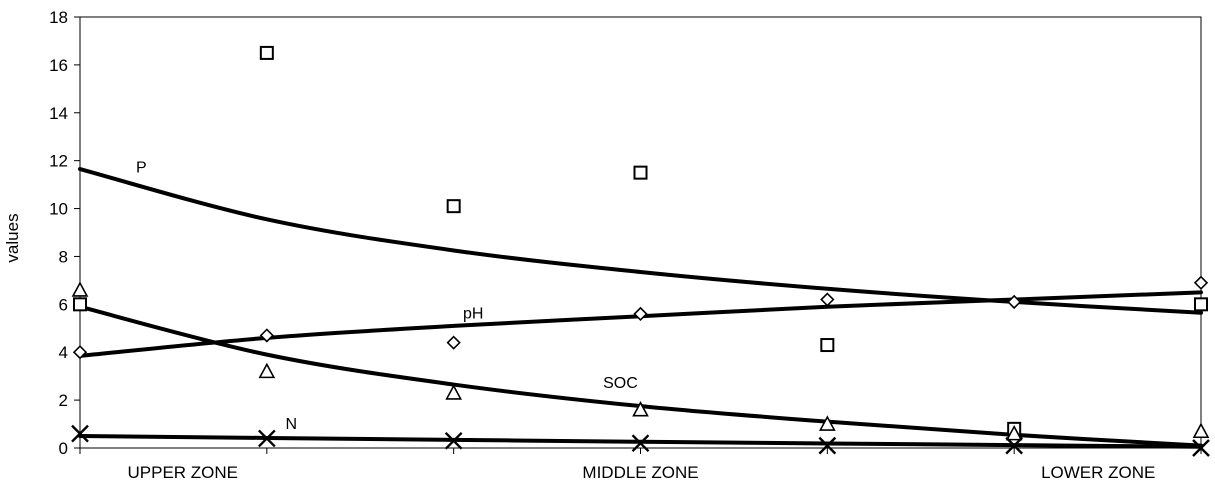 The image size is (1215, 484). Describe the element at coordinates (63, 352) in the screenshot. I see `y-tick-label: 4` at that location.